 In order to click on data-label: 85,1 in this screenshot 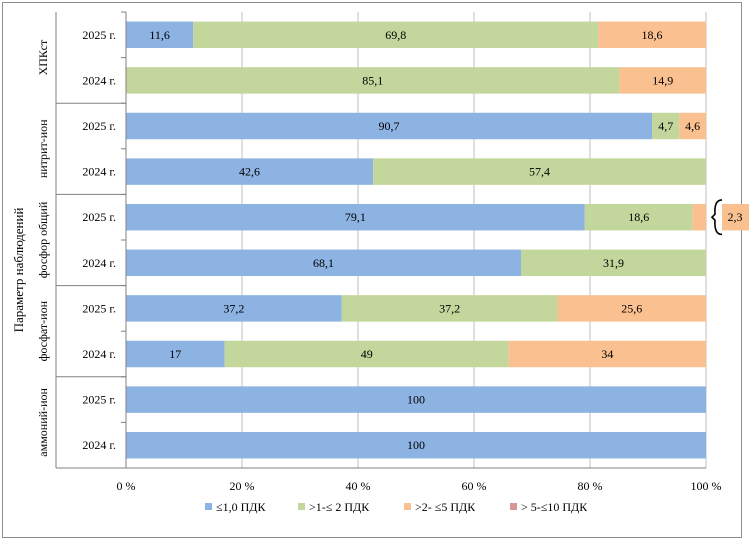, I will do `click(372, 80)`.